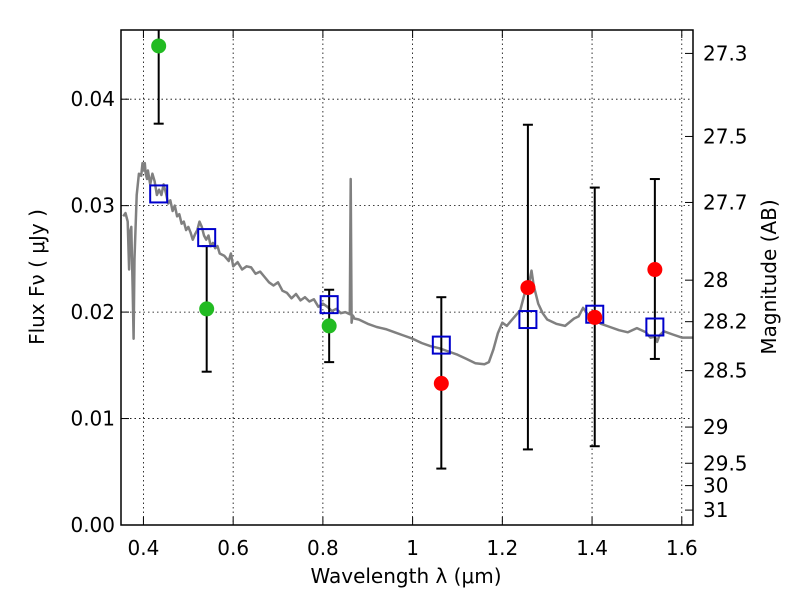 Image resolution: width=800 pixels, height=600 pixels. Describe the element at coordinates (412, 548) in the screenshot. I see `x-tick-label: 1` at that location.